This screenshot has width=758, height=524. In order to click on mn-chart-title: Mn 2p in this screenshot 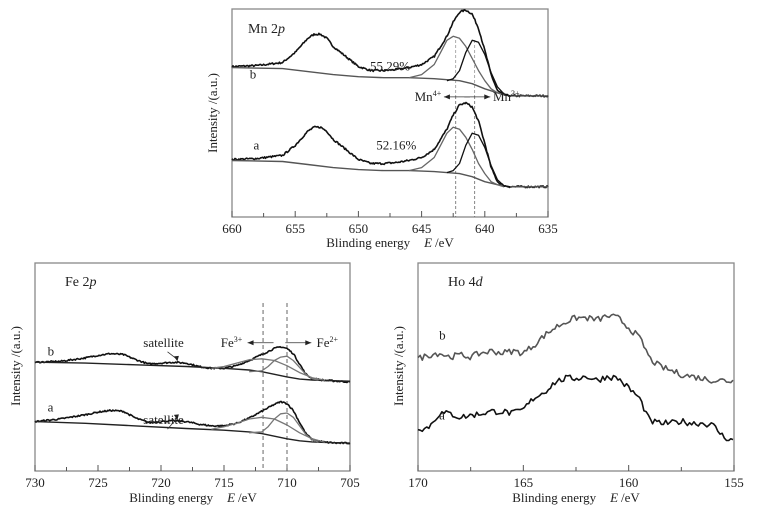, I will do `click(266, 29)`.